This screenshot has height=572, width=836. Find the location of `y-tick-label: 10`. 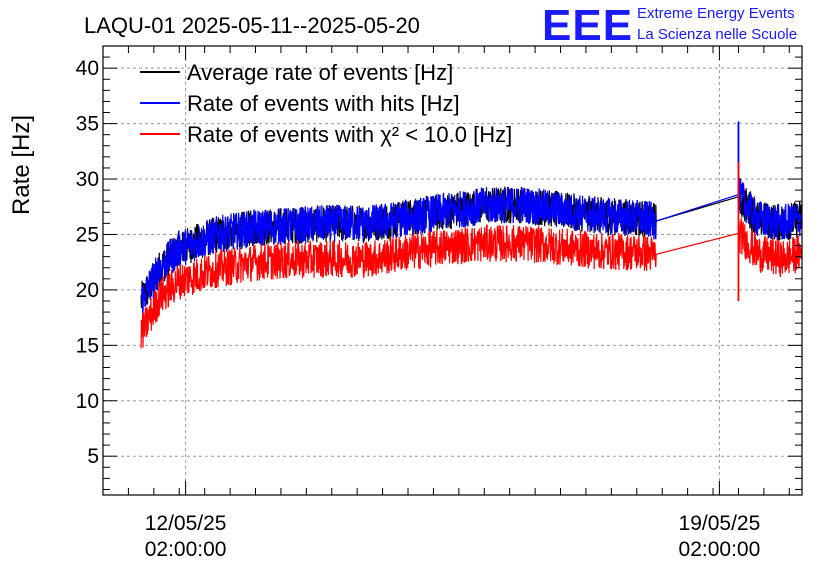

y-tick-label: 10 is located at coordinates (87, 401).